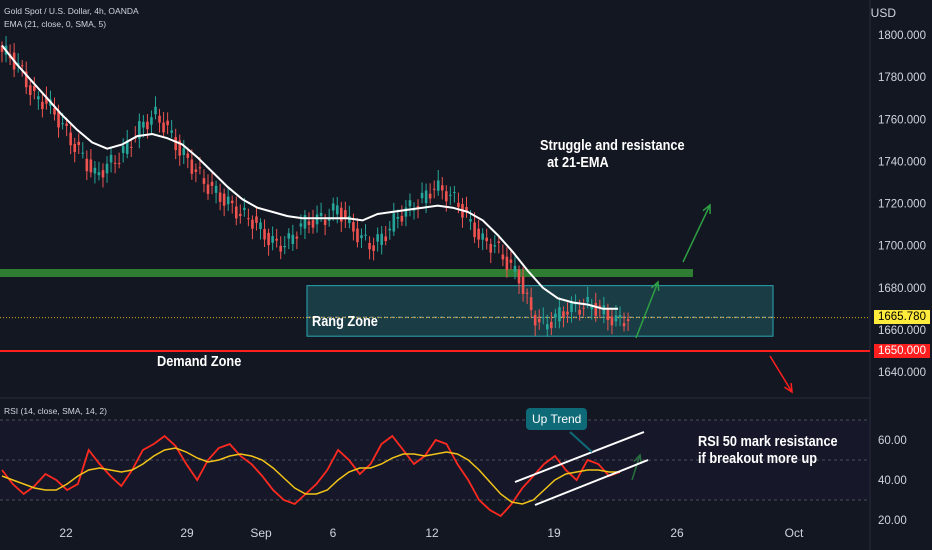 The height and width of the screenshot is (550, 932). What do you see at coordinates (554, 533) in the screenshot?
I see `time-tick-label: 19` at bounding box center [554, 533].